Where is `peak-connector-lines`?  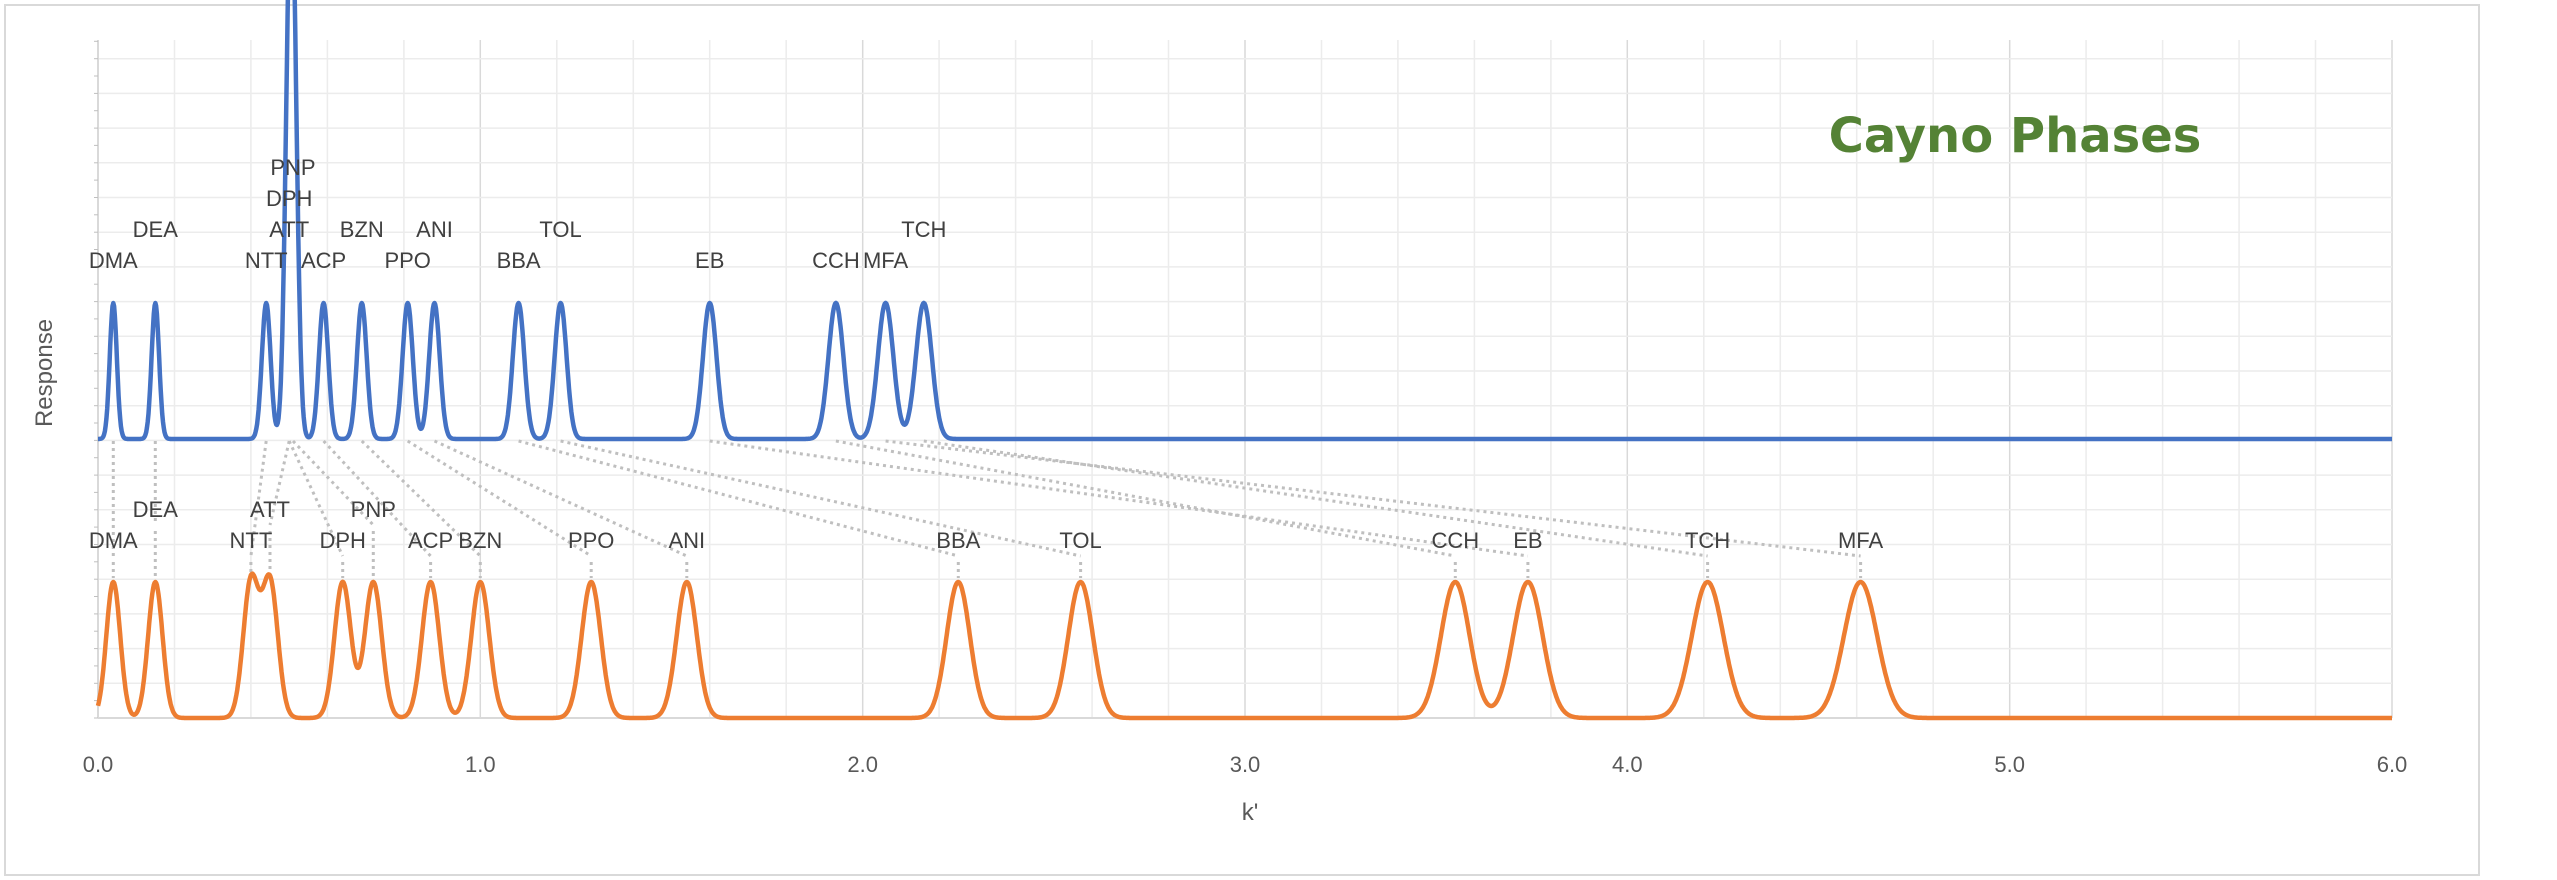
peak-connector-lines is located at coordinates (987, 508).